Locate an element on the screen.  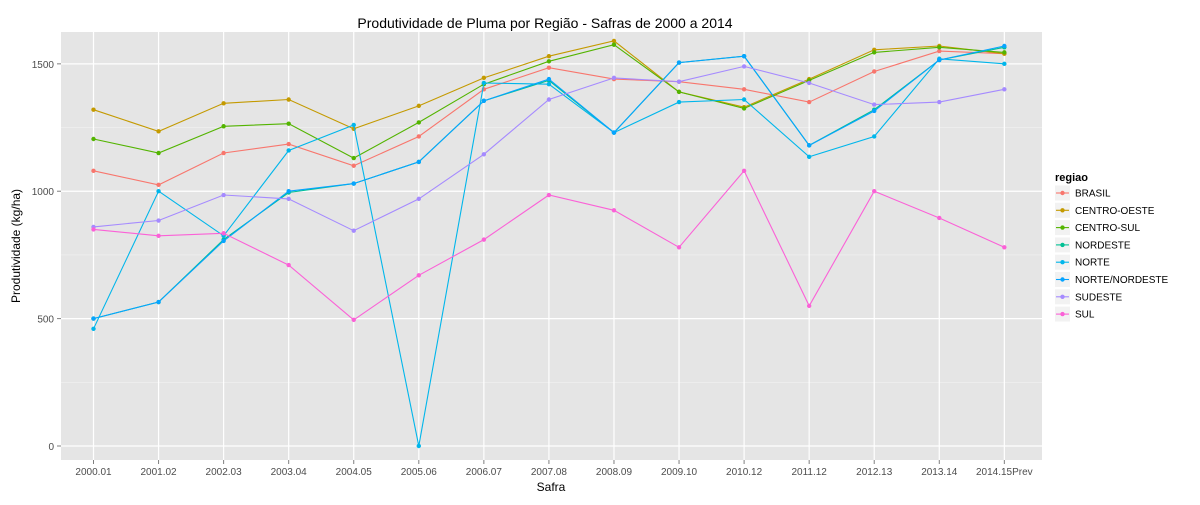
legend-label: NORDESTE is located at coordinates (1103, 245).